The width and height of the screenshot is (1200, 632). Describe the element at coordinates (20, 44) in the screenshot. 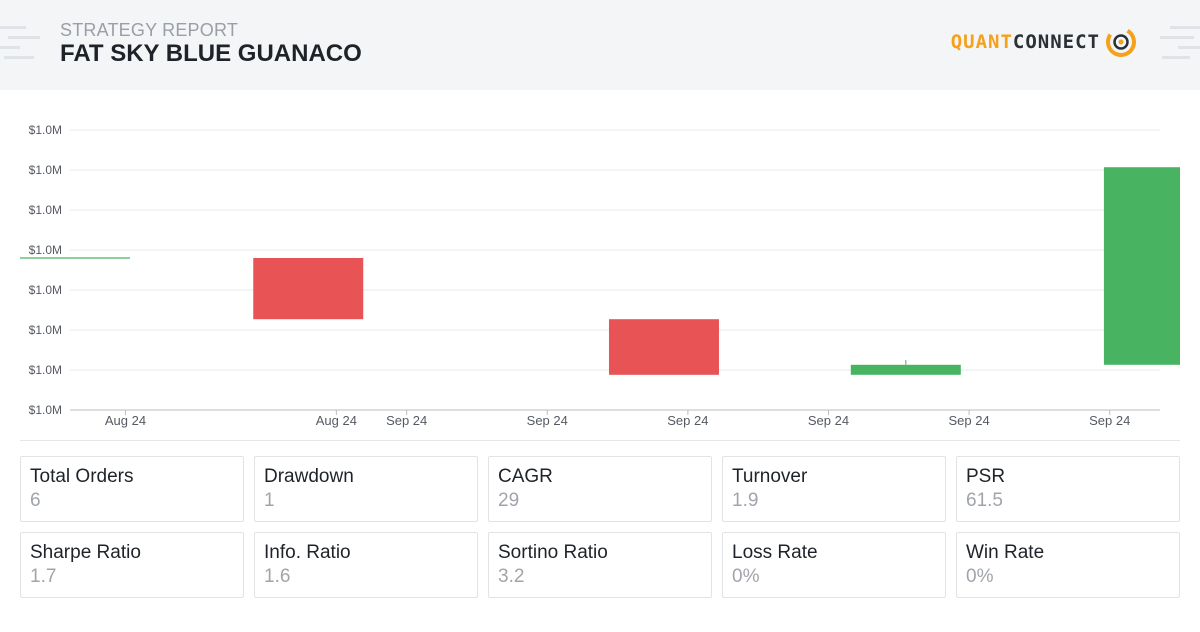

I see `header-decoration-left` at that location.